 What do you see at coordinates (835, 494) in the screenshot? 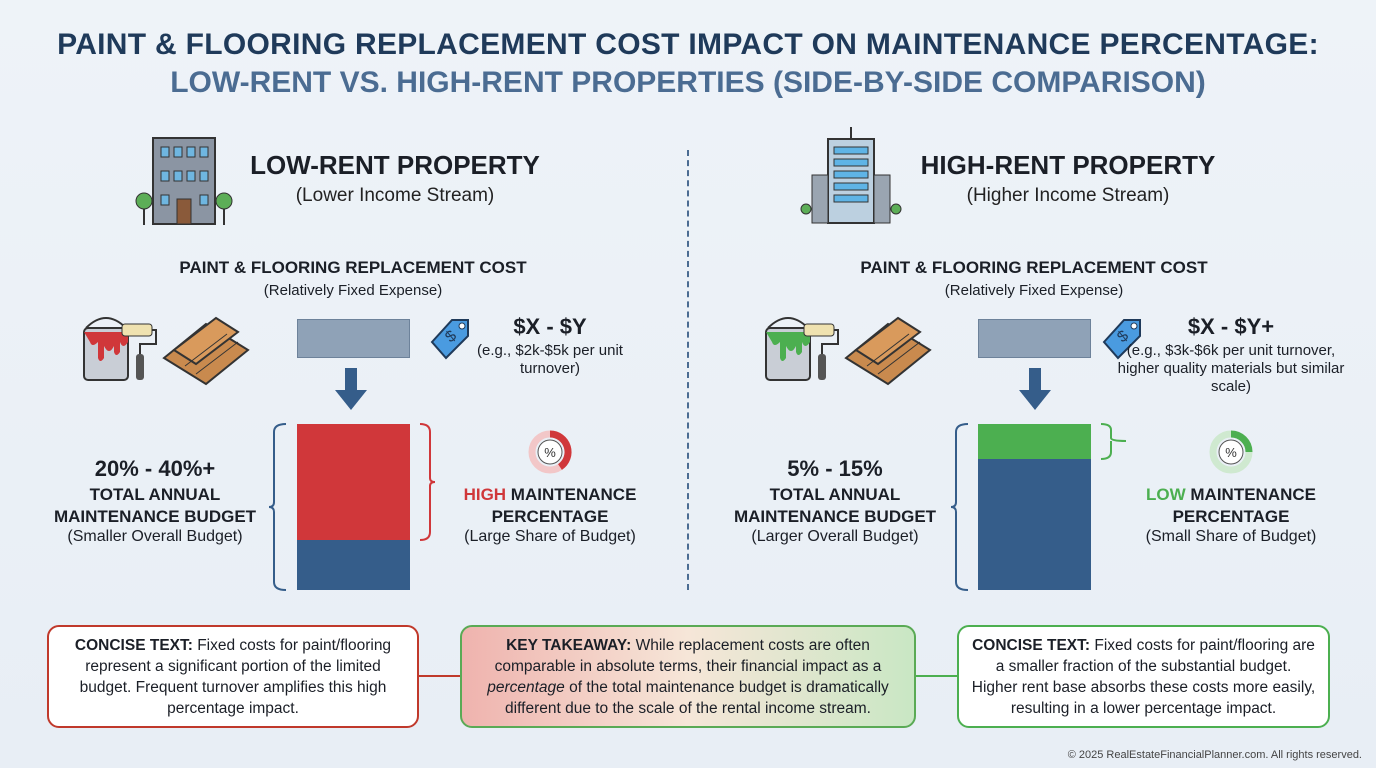
I see `high-budget-l1: TOTAL ANNUAL` at bounding box center [835, 494].